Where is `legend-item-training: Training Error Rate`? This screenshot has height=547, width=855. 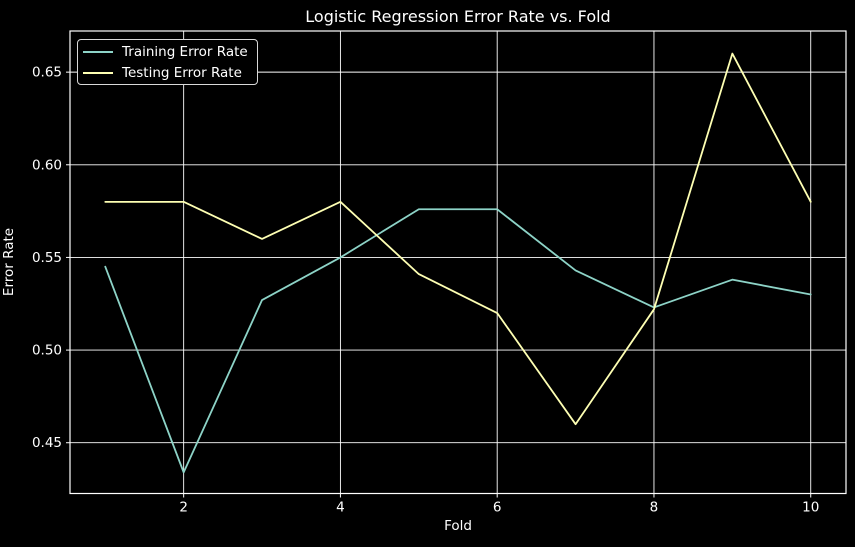
legend-item-training: Training Error Rate is located at coordinates (167, 52).